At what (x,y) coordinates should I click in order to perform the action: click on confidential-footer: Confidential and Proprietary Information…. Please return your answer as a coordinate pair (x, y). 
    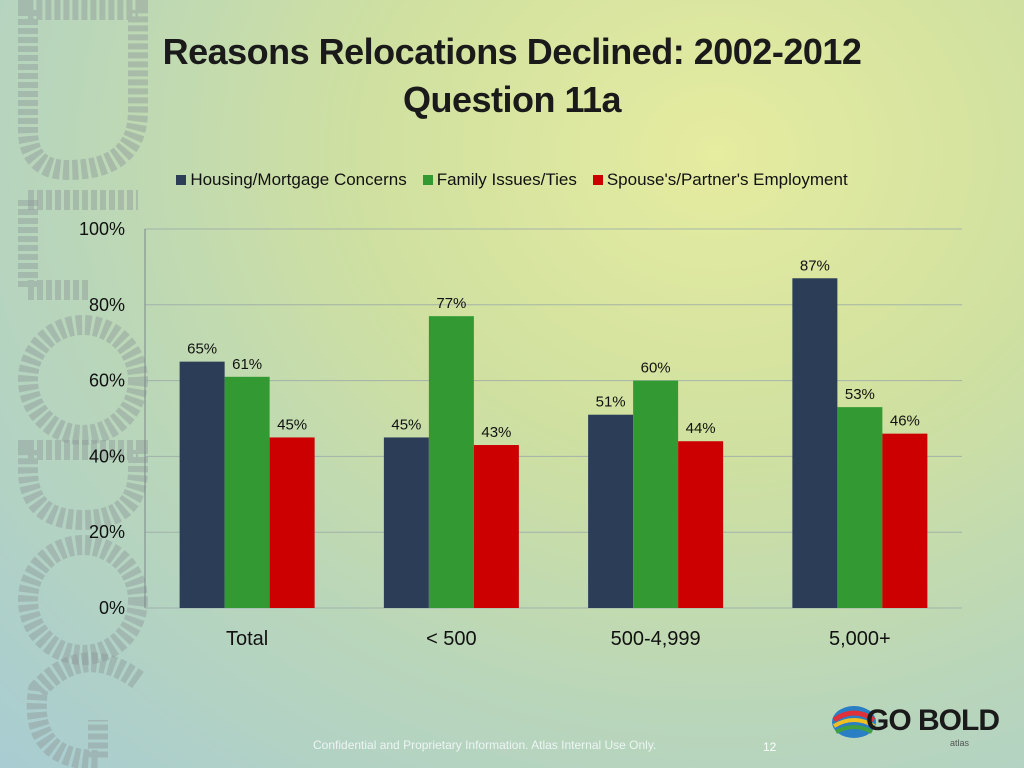
    Looking at the image, I should click on (485, 745).